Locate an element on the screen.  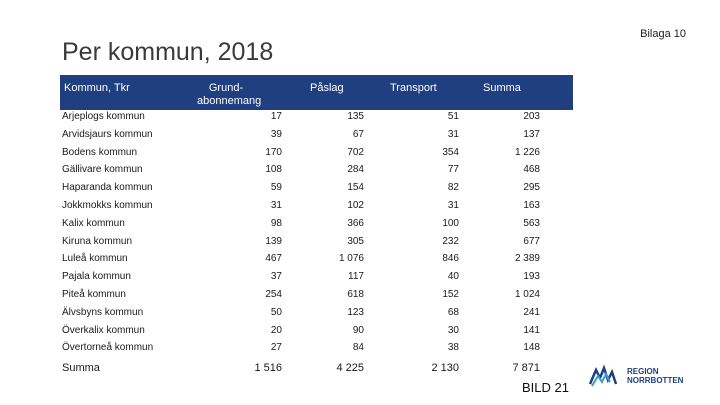
kommun-cell: Kiruna kommun is located at coordinates (97, 241).